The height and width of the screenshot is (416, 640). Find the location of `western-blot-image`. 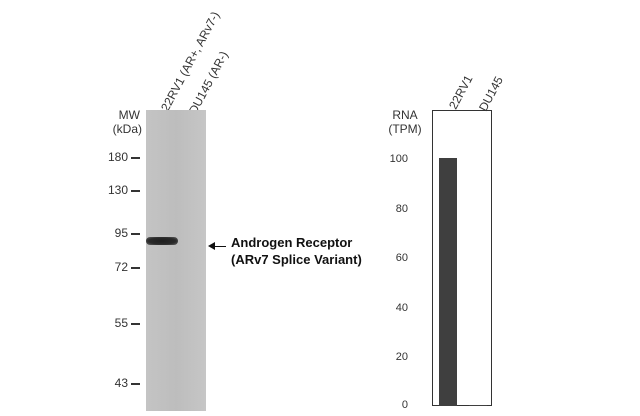

western-blot-image is located at coordinates (176, 260).